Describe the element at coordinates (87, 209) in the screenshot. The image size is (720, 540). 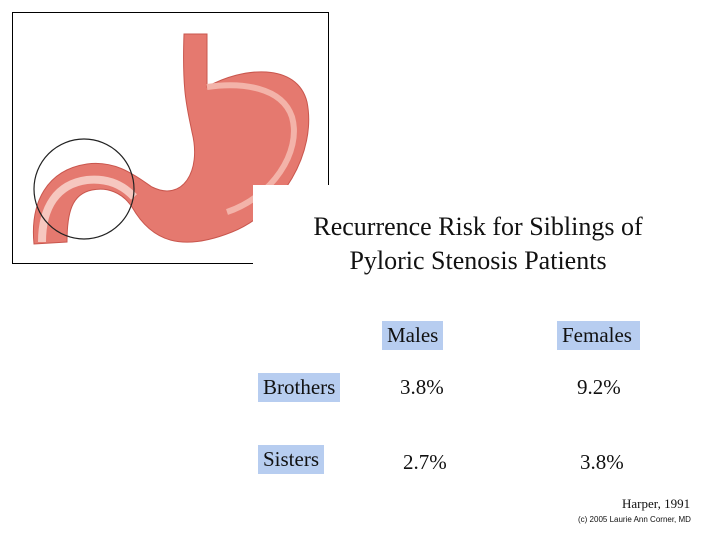
I see `pylorus` at that location.